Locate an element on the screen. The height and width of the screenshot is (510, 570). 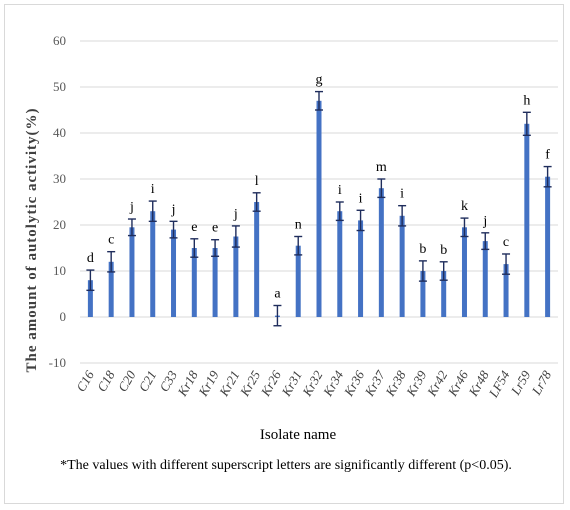
category-label-C20: C20 is located at coordinates (127, 381).